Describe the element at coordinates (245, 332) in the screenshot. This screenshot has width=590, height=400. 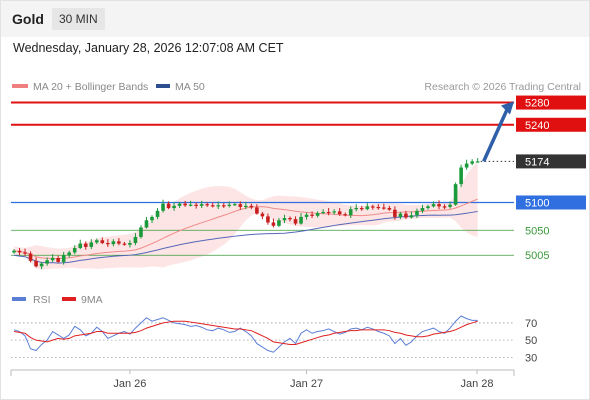
I see `rsi-ma-line` at that location.